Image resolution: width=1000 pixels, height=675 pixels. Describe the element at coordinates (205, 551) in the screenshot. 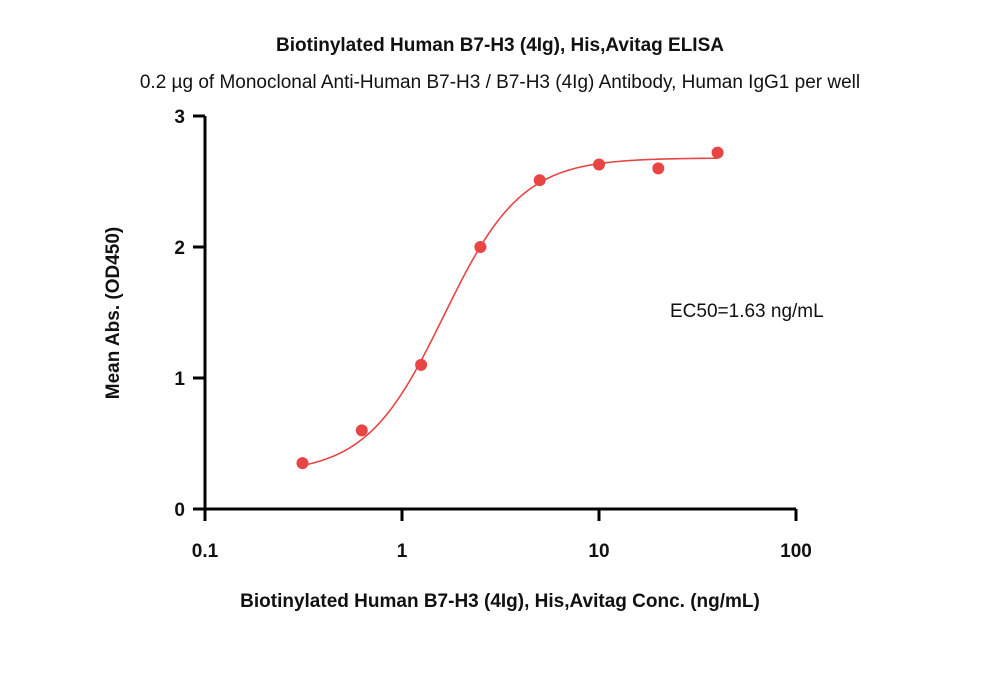

I see `x-tick-label-0: 0.1` at that location.